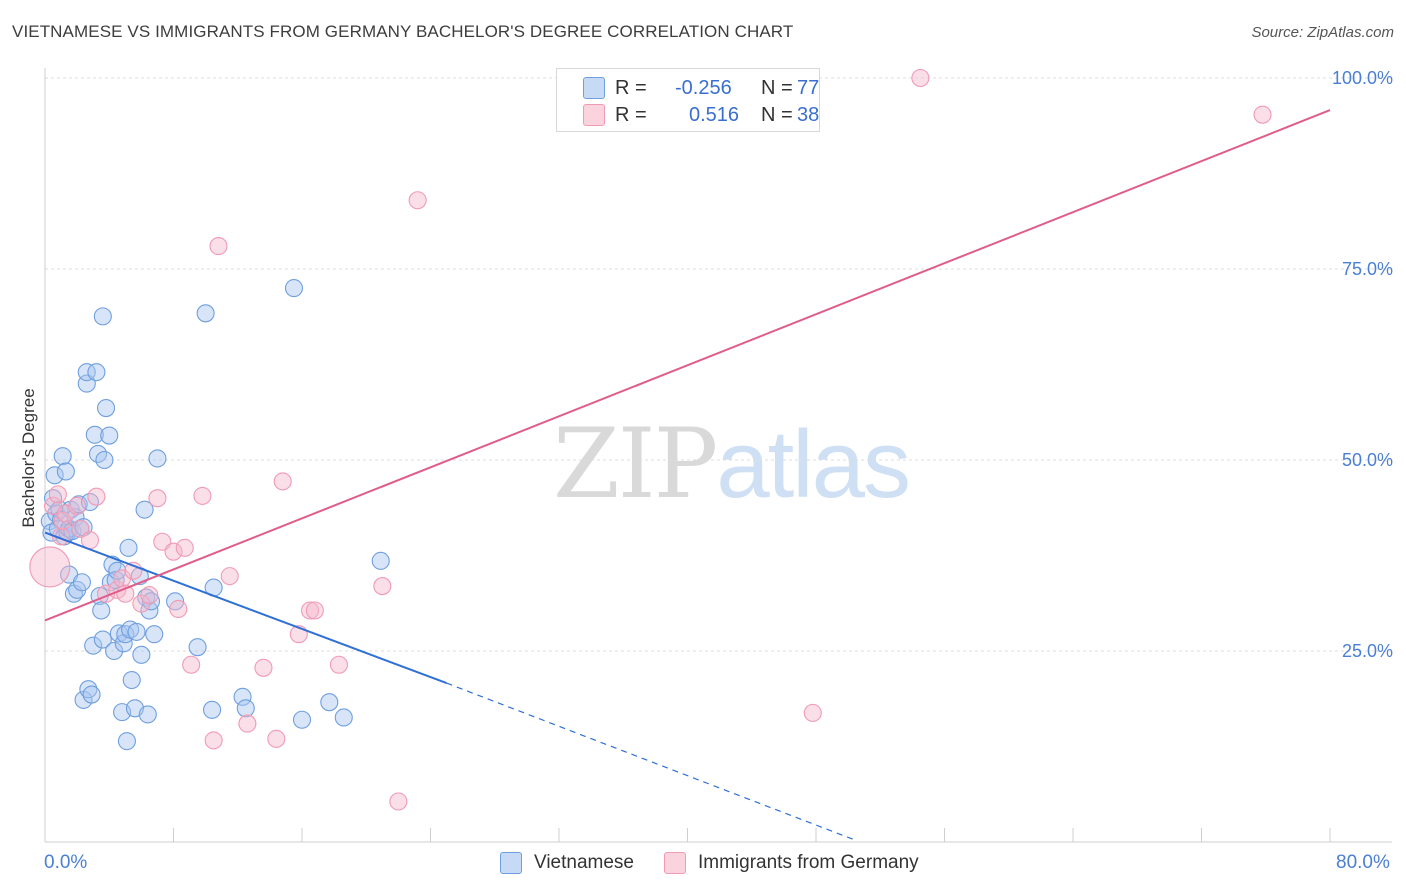  Describe the element at coordinates (594, 88) in the screenshot. I see `swatch-vietnamese` at that location.